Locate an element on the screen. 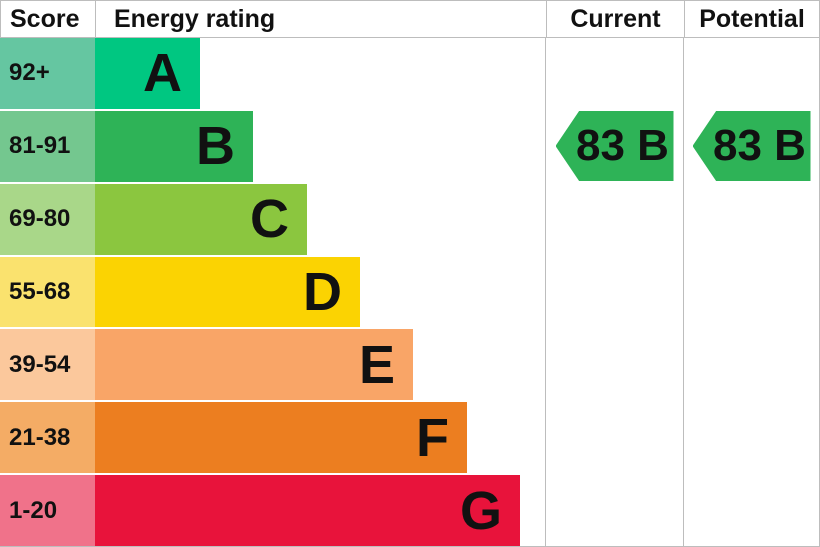 Image resolution: width=820 pixels, height=547 pixels. rating-band-row-g: 1-20 G is located at coordinates (272, 510).